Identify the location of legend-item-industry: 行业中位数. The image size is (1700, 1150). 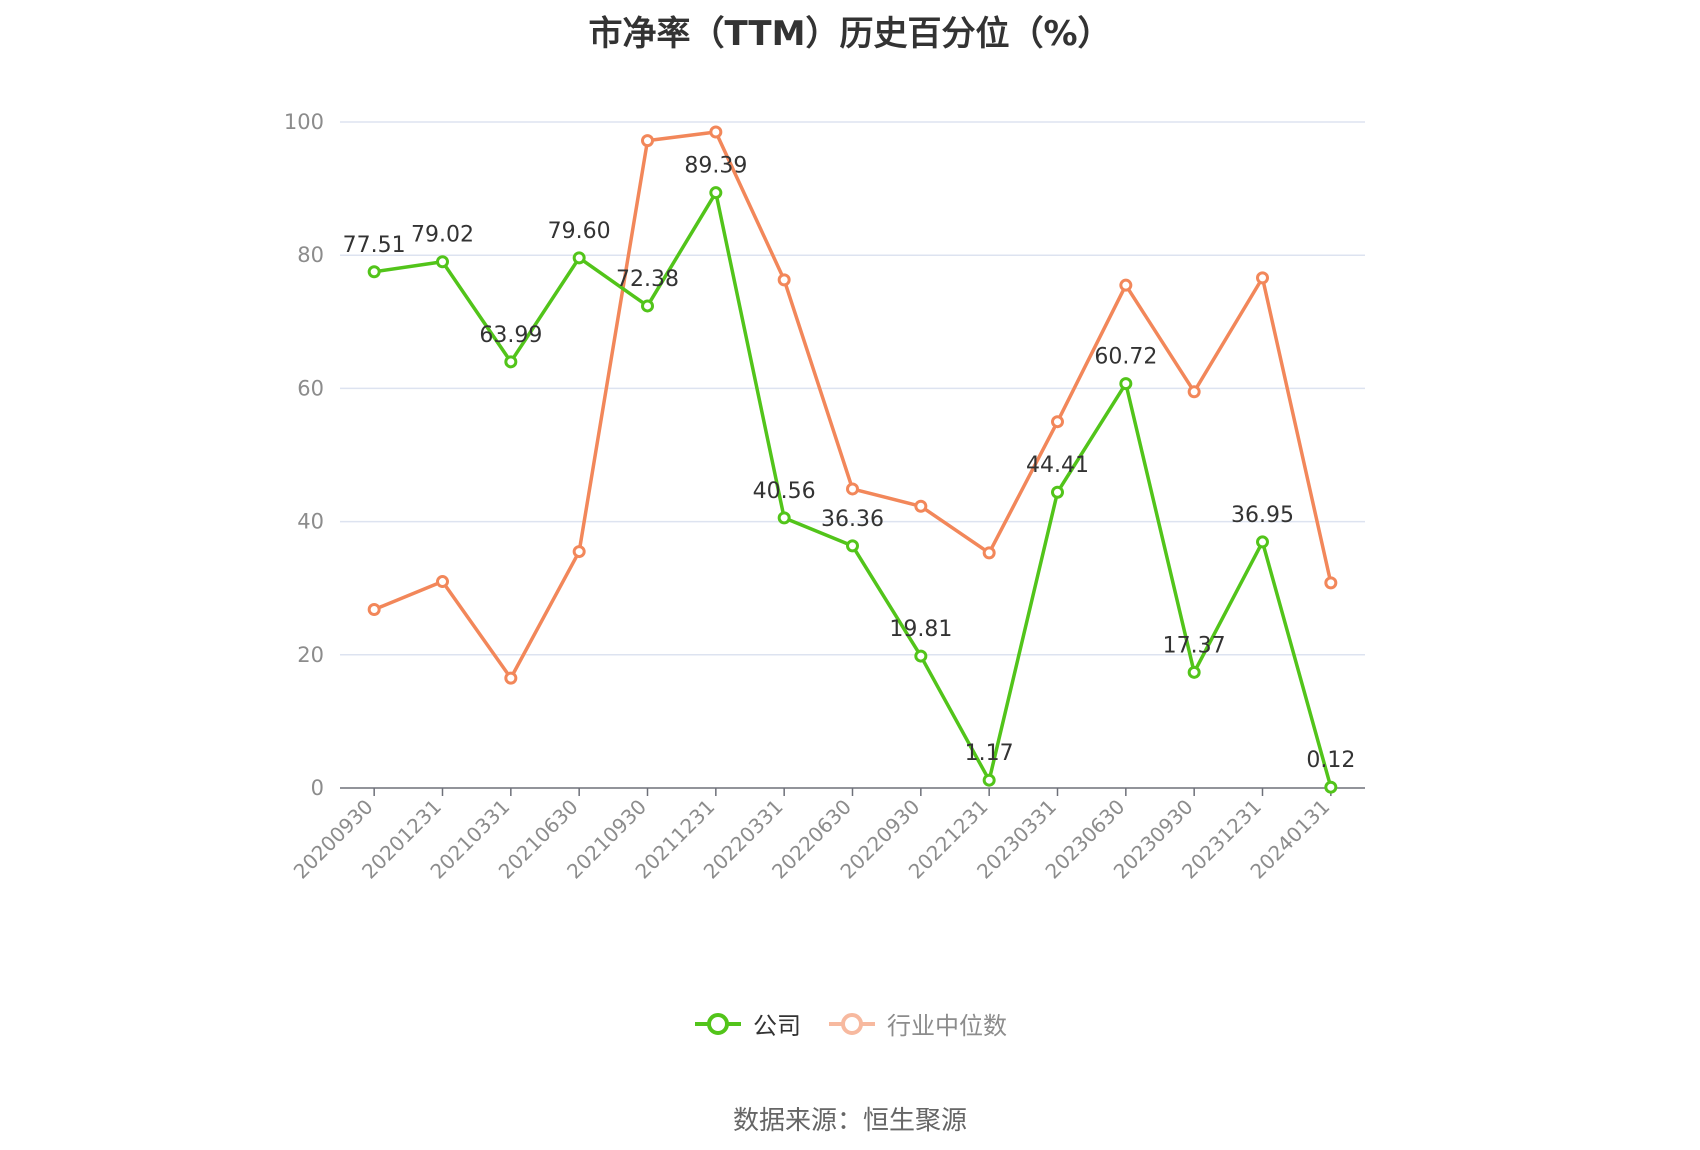
(917, 1023).